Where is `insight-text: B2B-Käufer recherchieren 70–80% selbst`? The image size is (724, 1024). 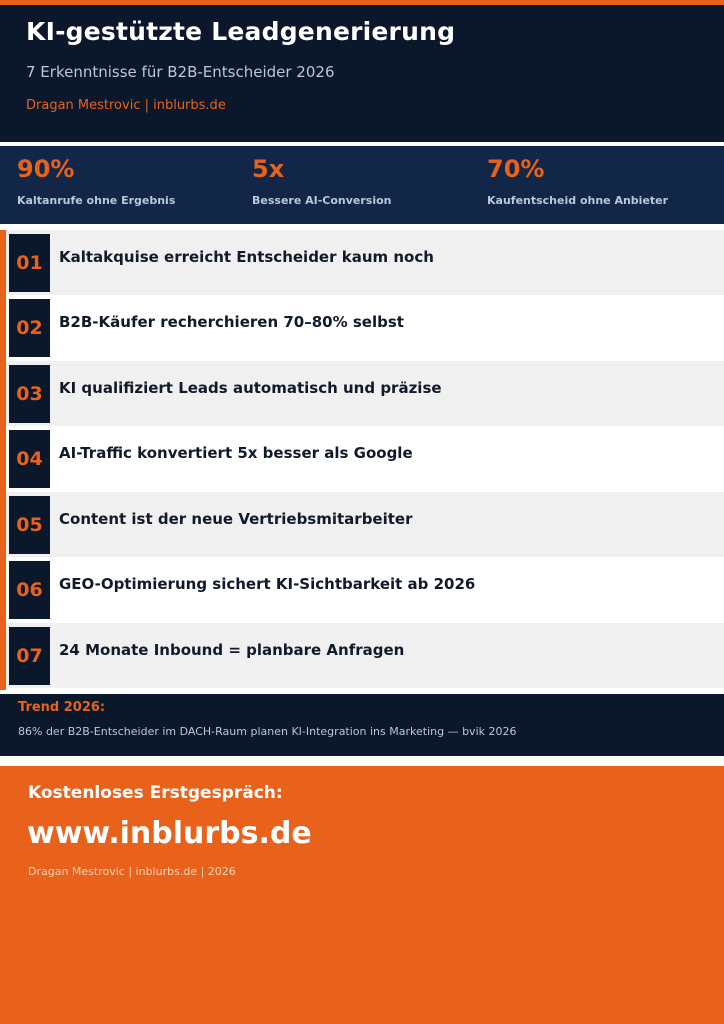
insight-text: B2B-Käufer recherchieren 70–80% selbst is located at coordinates (231, 322).